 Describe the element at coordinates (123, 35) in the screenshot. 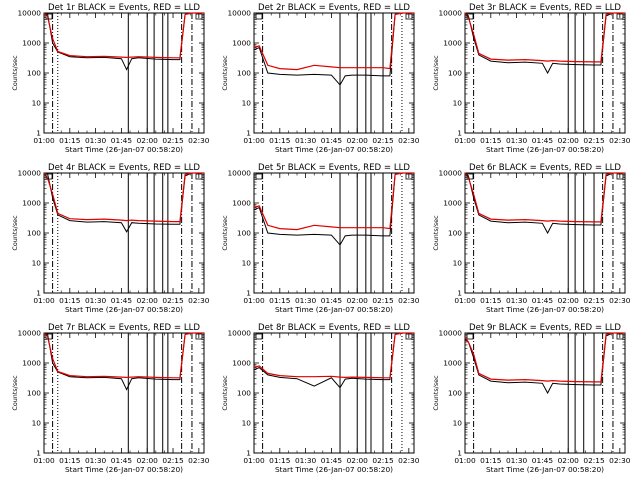

I see `panel-1-series-lld` at that location.